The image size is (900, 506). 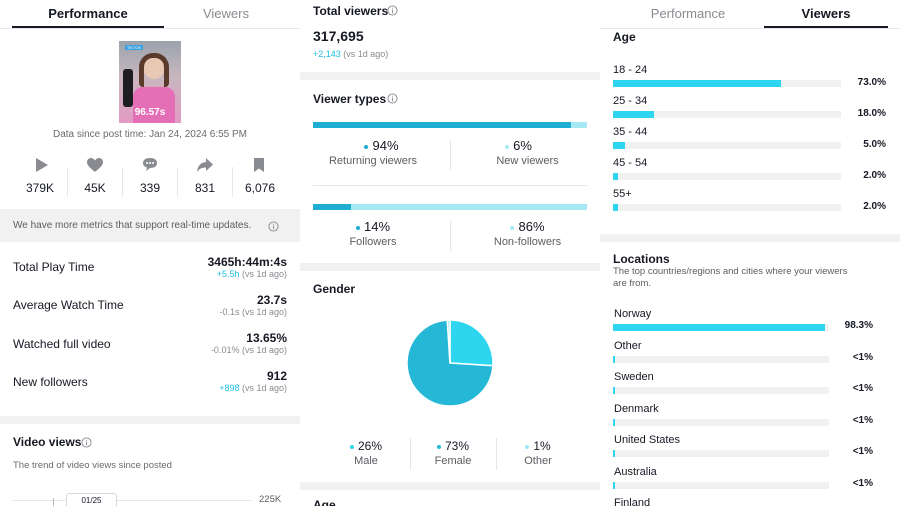 I want to click on age-label: 45 - 54, so click(x=630, y=163).